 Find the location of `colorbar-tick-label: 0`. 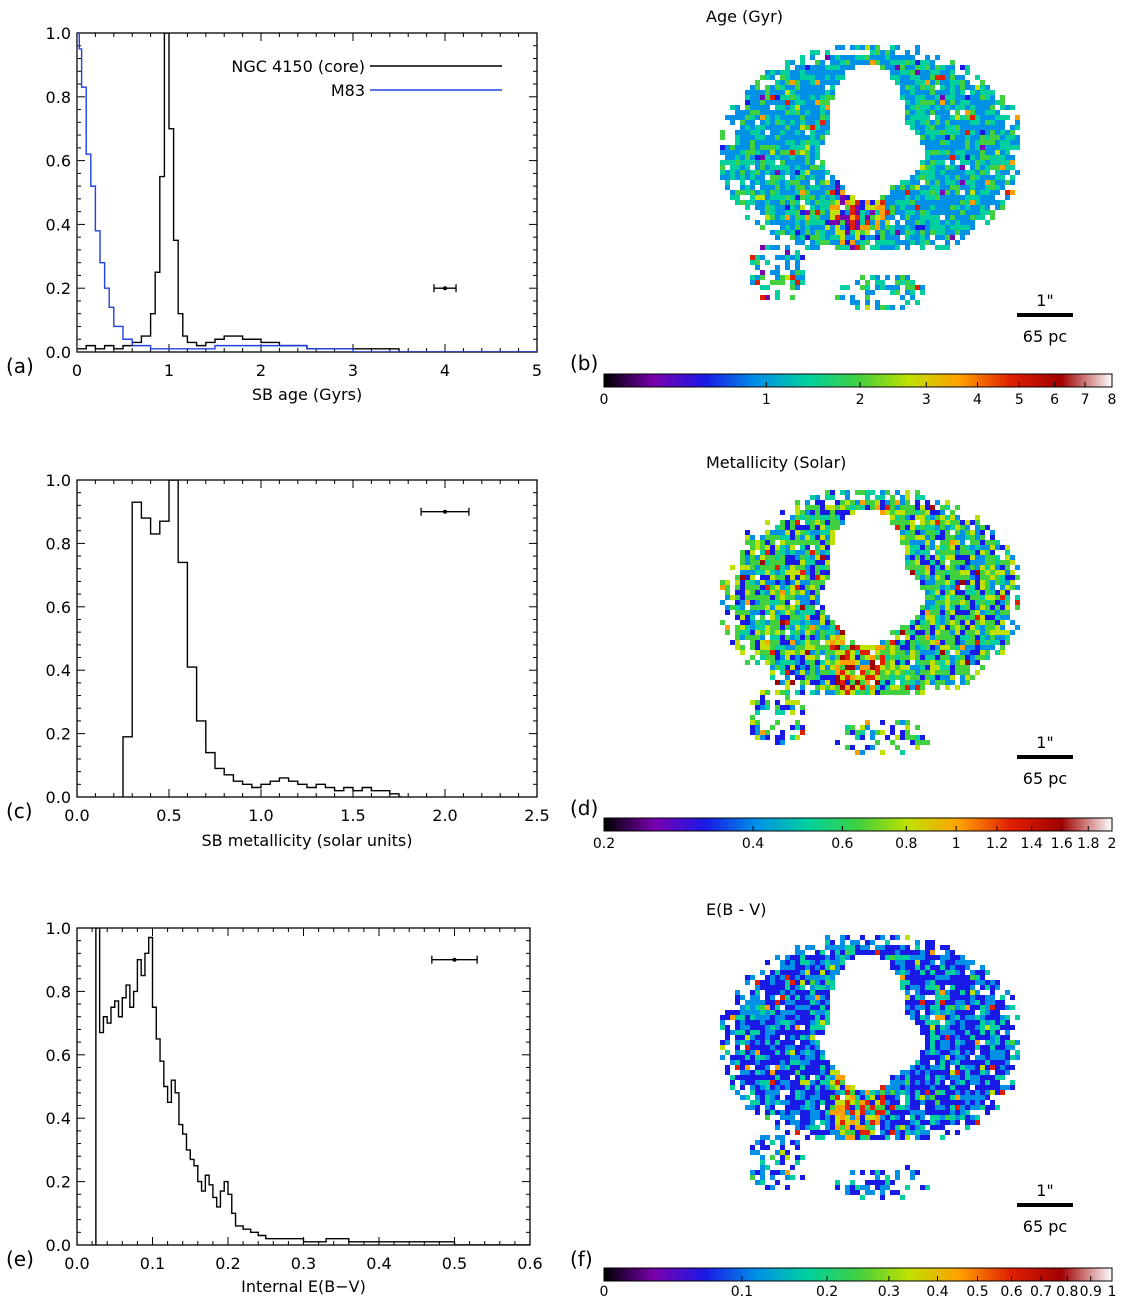

colorbar-tick-label: 0 is located at coordinates (604, 400).